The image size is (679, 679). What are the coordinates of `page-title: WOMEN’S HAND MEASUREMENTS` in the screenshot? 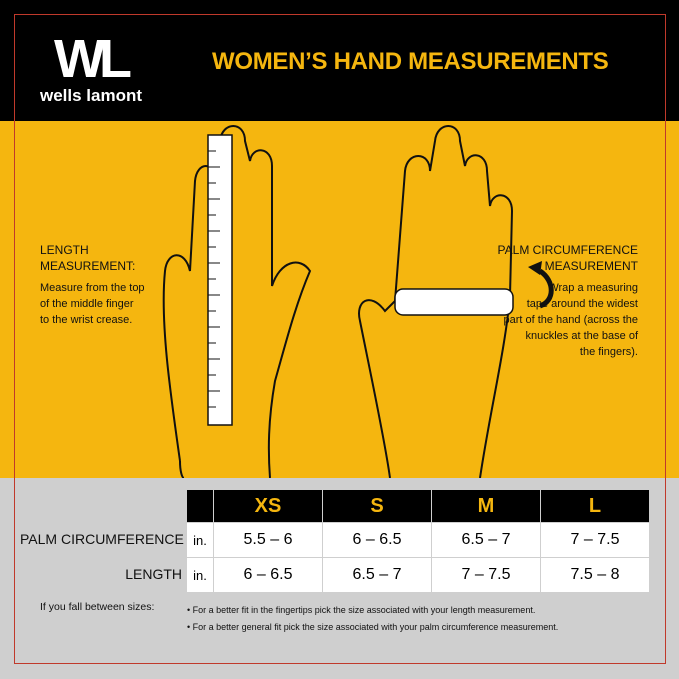 It's located at (410, 61).